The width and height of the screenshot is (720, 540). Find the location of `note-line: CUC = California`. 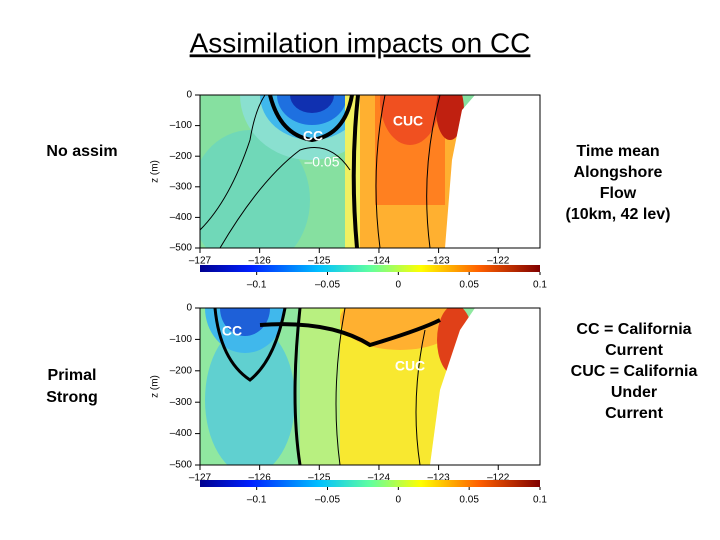

note-line: CUC = California is located at coordinates (634, 371).